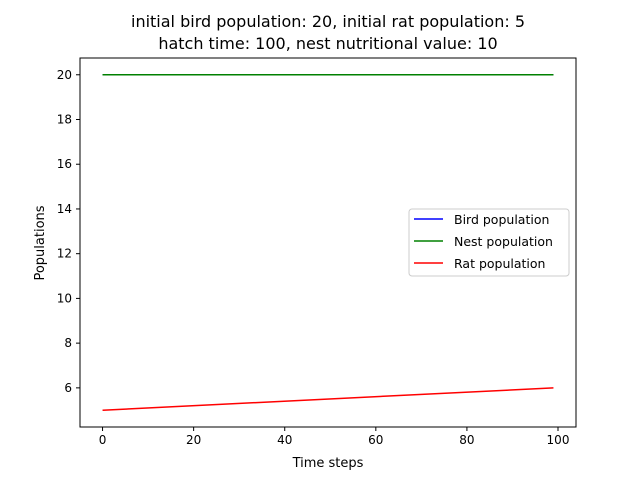 The width and height of the screenshot is (640, 480). I want to click on y-tick-label: 6, so click(68, 388).